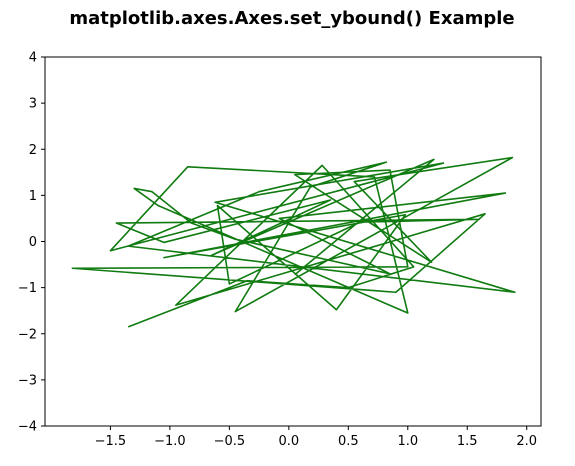  What do you see at coordinates (27, 427) in the screenshot?
I see `y-tick-label: −4` at bounding box center [27, 427].